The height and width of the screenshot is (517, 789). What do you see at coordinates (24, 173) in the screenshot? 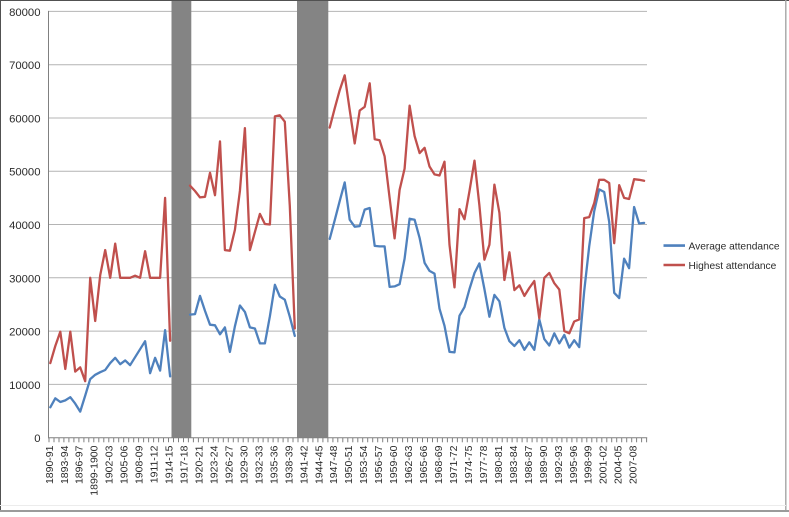
I see `svg-text: 50000` at bounding box center [24, 173].